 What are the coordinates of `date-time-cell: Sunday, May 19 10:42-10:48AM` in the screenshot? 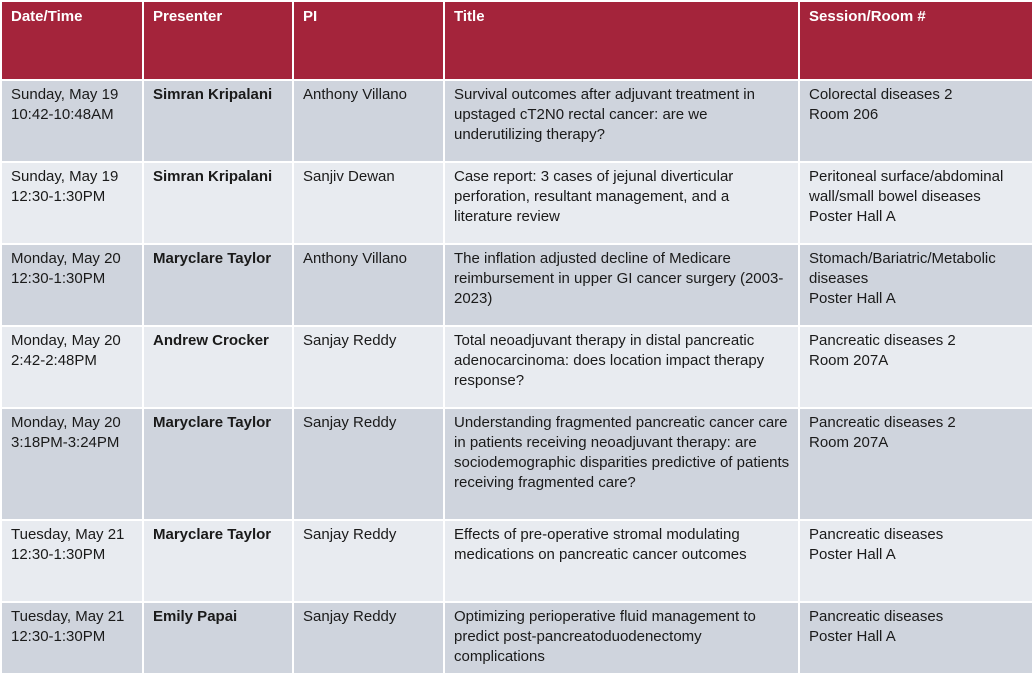 It's located at (72, 121).